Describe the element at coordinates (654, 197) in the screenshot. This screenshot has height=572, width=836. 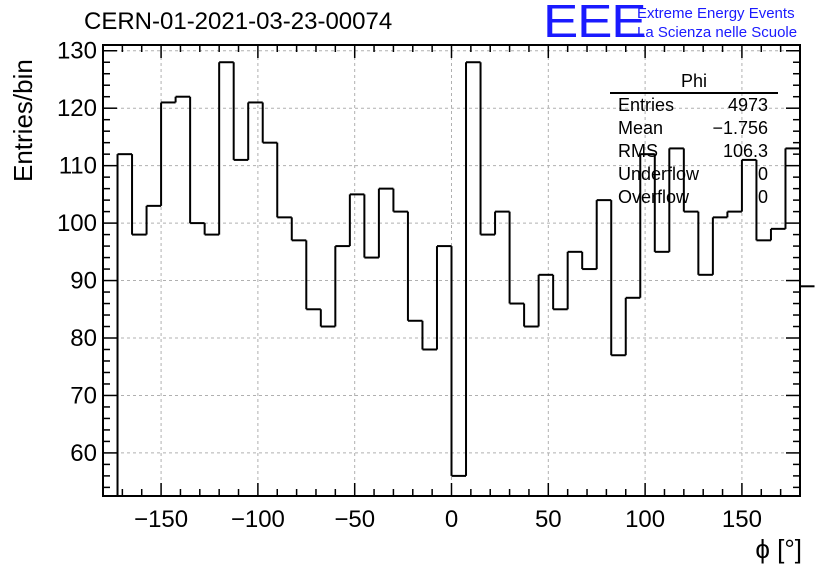
I see `stats-key: Overflow` at that location.